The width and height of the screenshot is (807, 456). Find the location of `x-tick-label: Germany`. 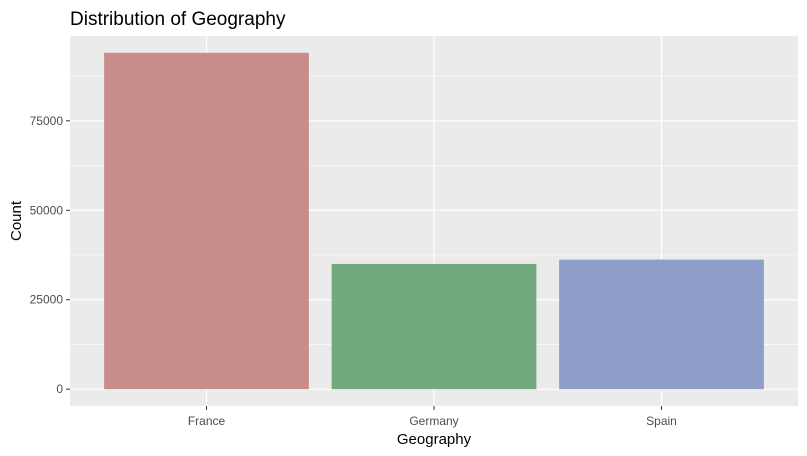

x-tick-label: Germany is located at coordinates (433, 421).